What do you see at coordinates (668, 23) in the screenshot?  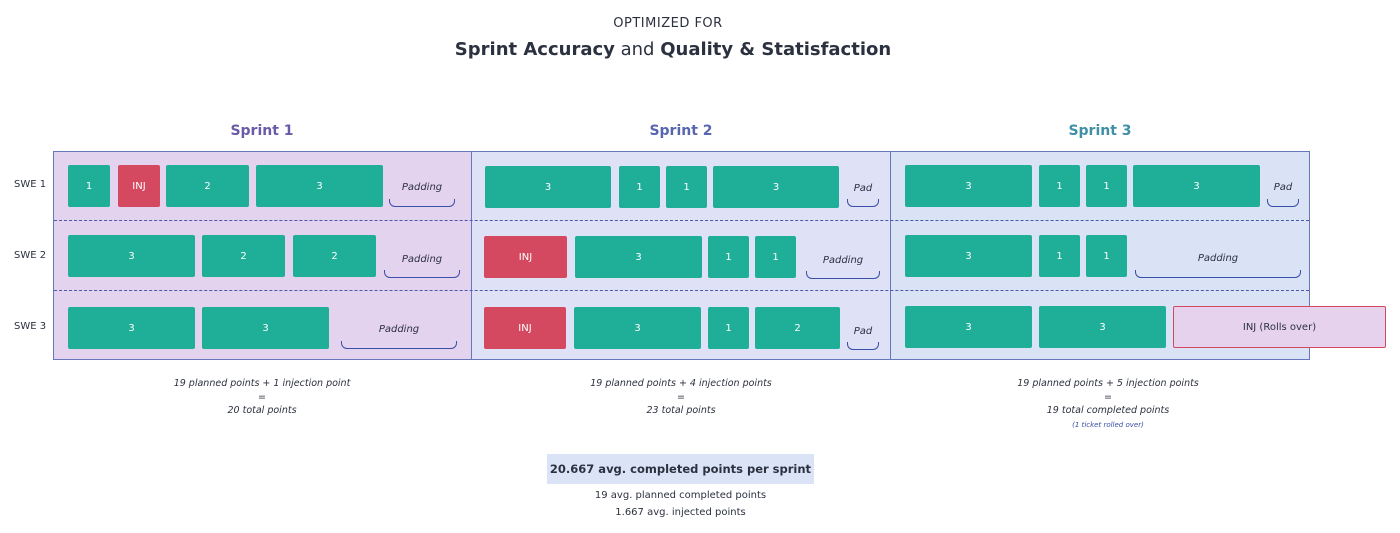 I see `header-kicker: OPTIMIZED FOR` at bounding box center [668, 23].